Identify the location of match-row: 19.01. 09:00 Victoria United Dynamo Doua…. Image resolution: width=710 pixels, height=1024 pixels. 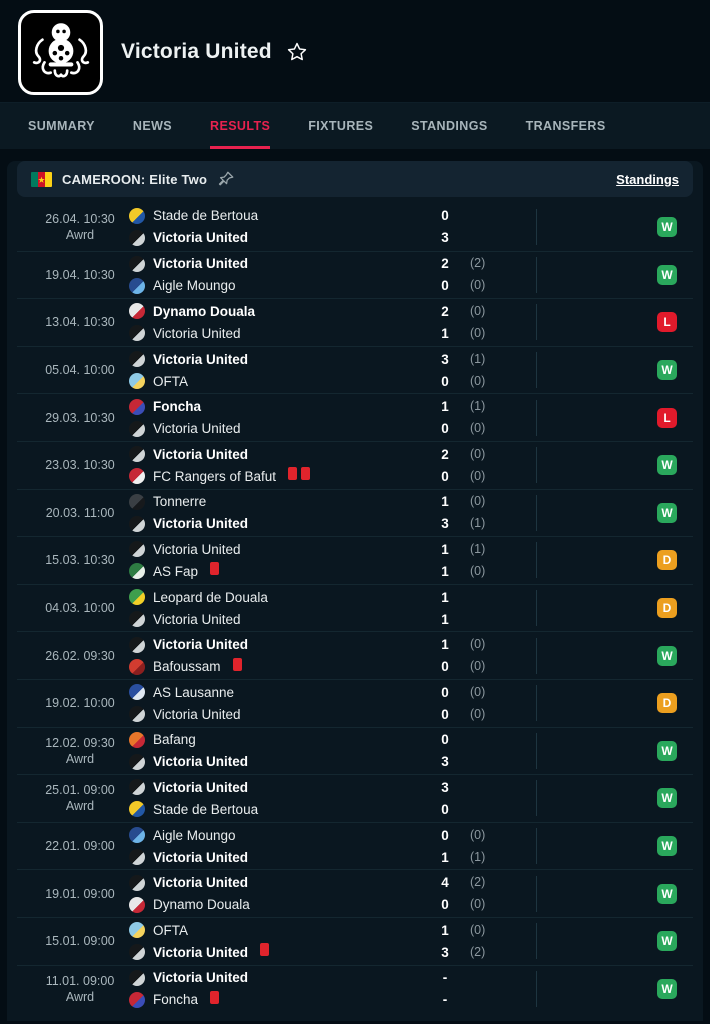
(355, 893).